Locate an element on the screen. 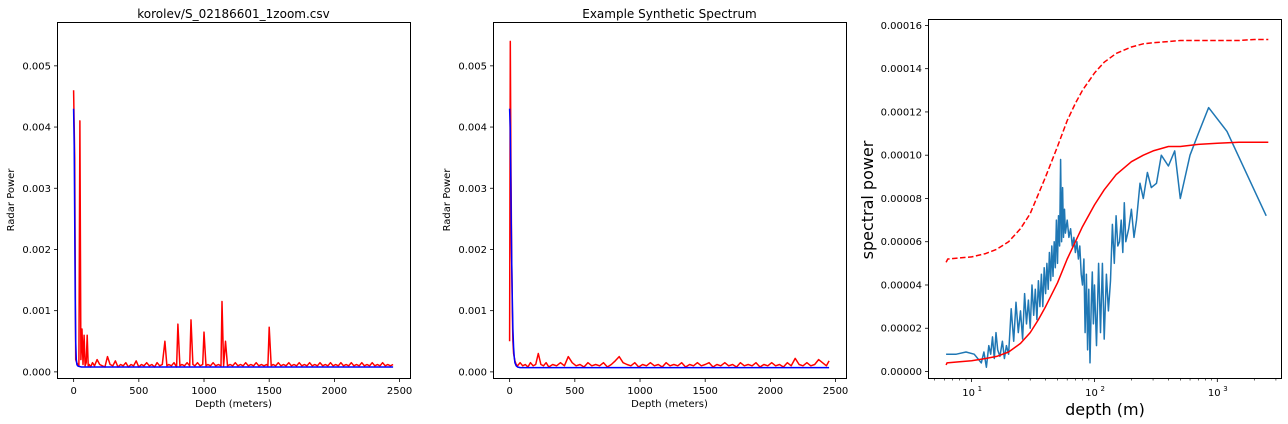 Image resolution: width=1288 pixels, height=424 pixels. x-axis-label: depth (m) is located at coordinates (1105, 409).